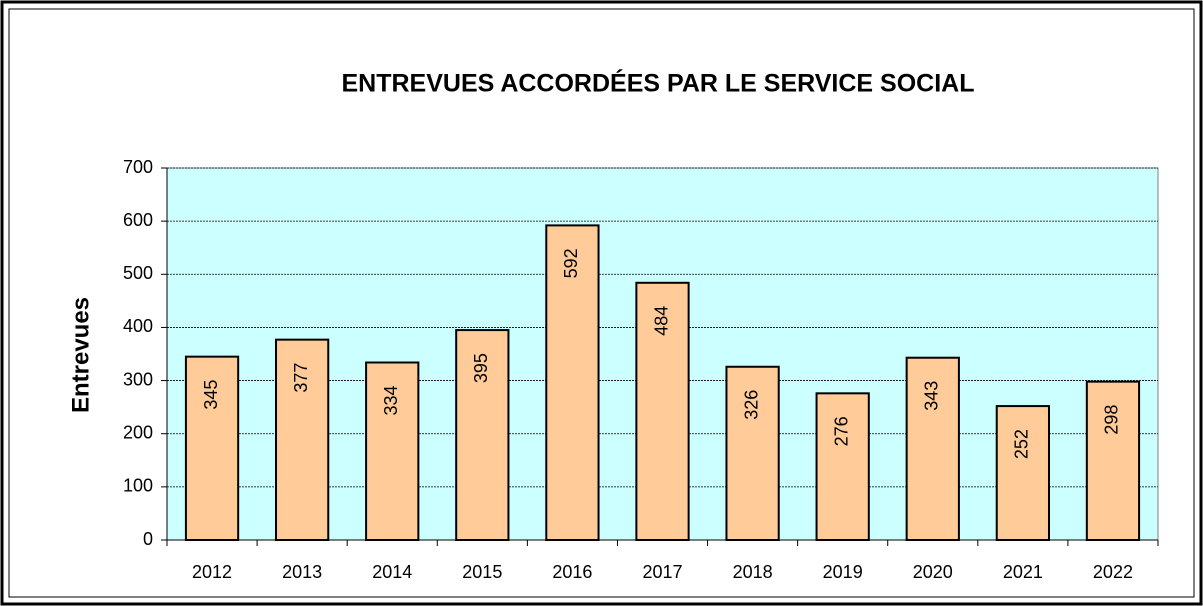 This screenshot has width=1203, height=606. Describe the element at coordinates (138, 379) in the screenshot. I see `y-tick-label: 300` at that location.